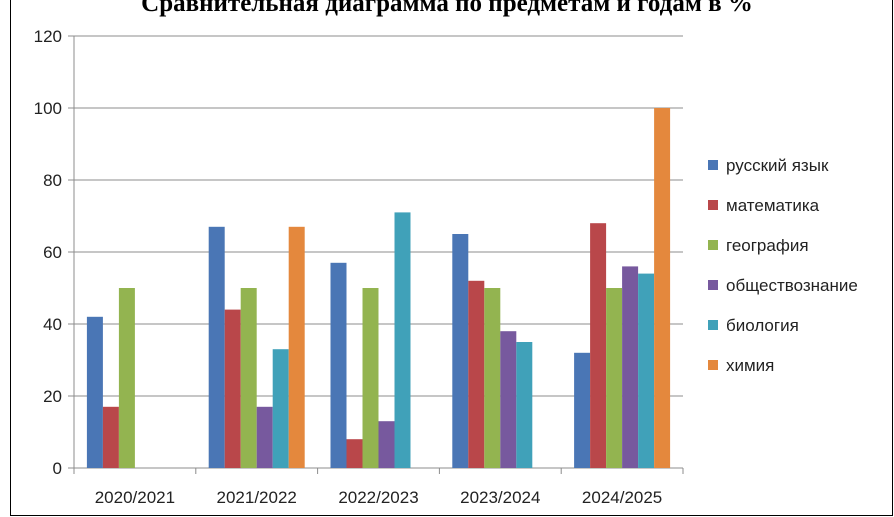 This screenshot has width=894, height=517. I want to click on legend-label: обществознание, so click(792, 285).